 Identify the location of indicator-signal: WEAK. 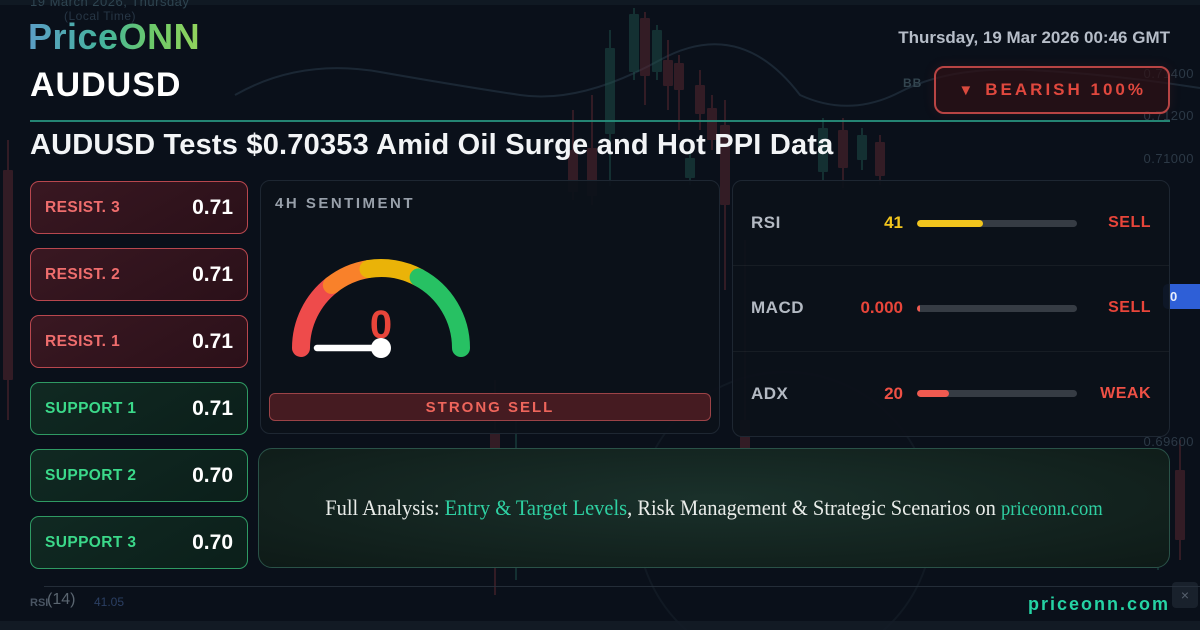
(1125, 393).